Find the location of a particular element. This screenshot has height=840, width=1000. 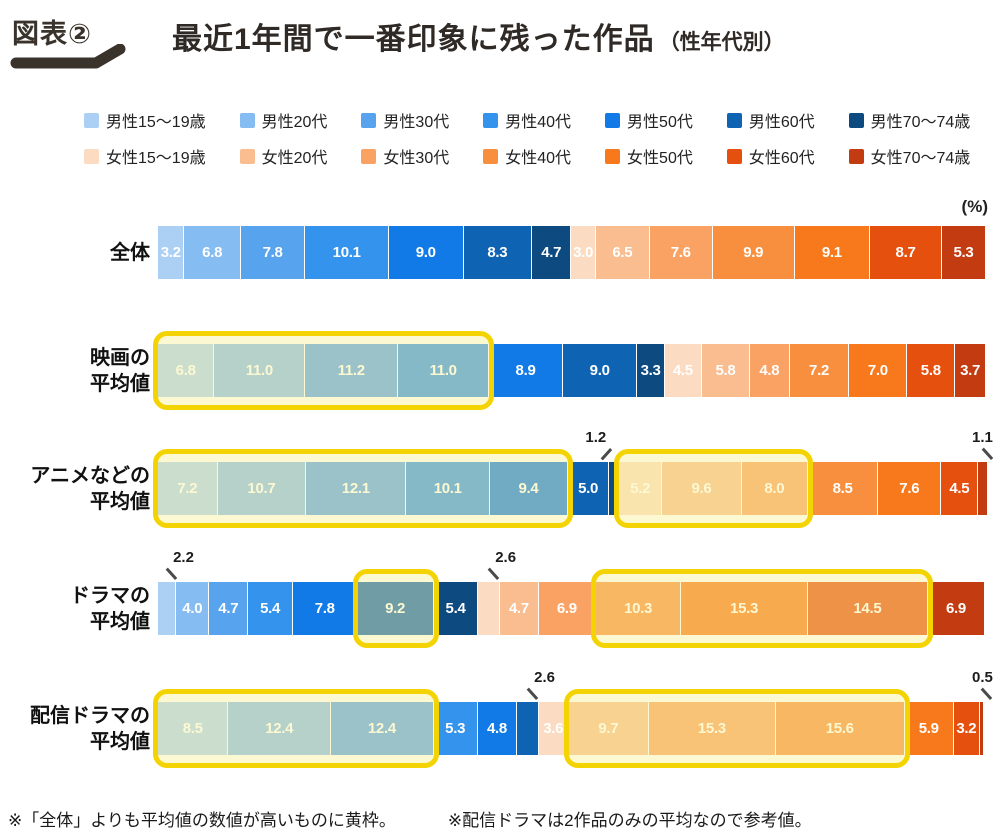

segment-value-label: 5.8 is located at coordinates (930, 370).